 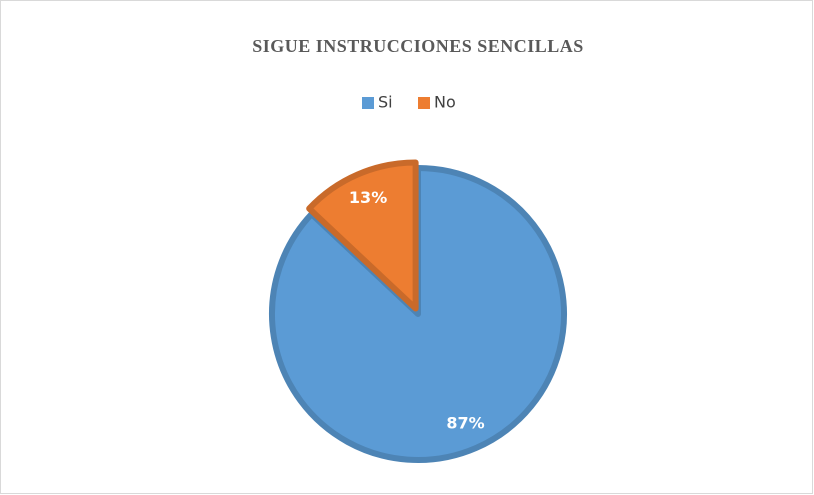 What do you see at coordinates (418, 46) in the screenshot?
I see `chart-title: SIGUE INSTRUCCIONES SENCILLAS` at bounding box center [418, 46].